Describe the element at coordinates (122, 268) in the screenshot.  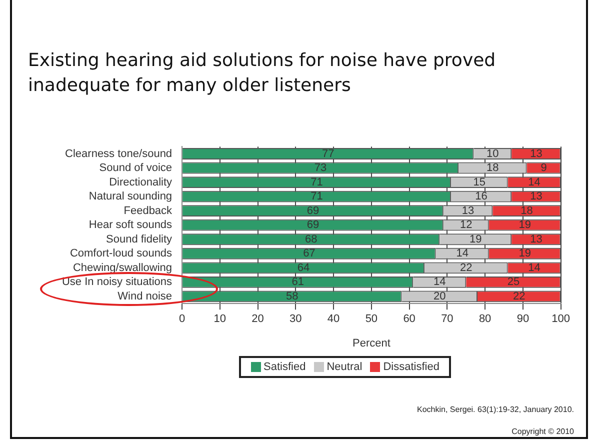
I see `y-tick-label: Chewing/swallowing` at that location.